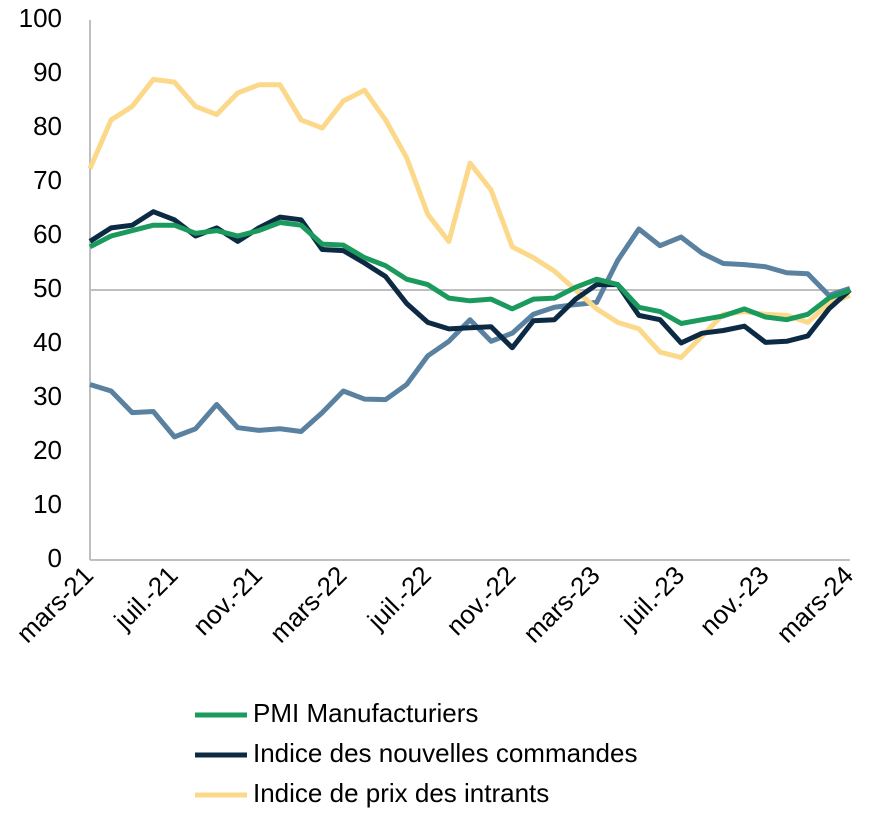  Describe the element at coordinates (47, 450) in the screenshot. I see `y-tick-label: 20` at that location.